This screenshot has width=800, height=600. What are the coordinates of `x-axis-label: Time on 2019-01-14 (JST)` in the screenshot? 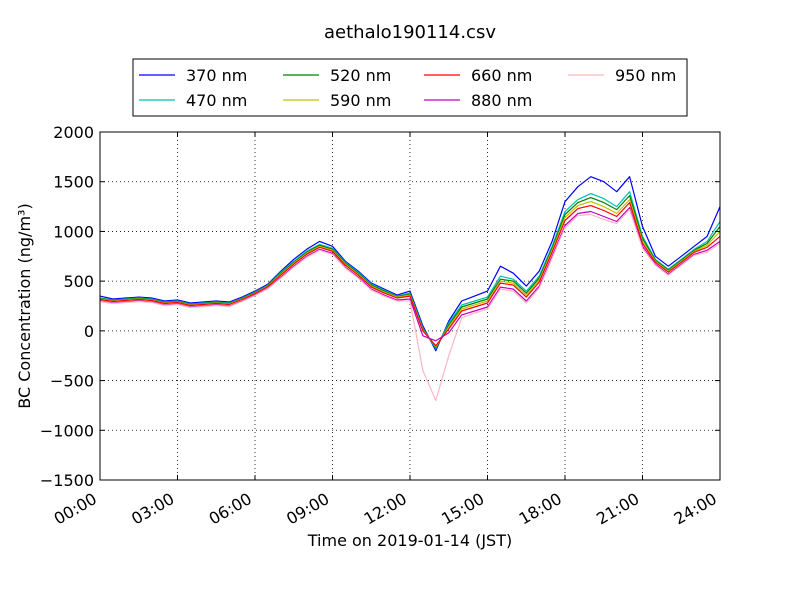 It's located at (409, 540).